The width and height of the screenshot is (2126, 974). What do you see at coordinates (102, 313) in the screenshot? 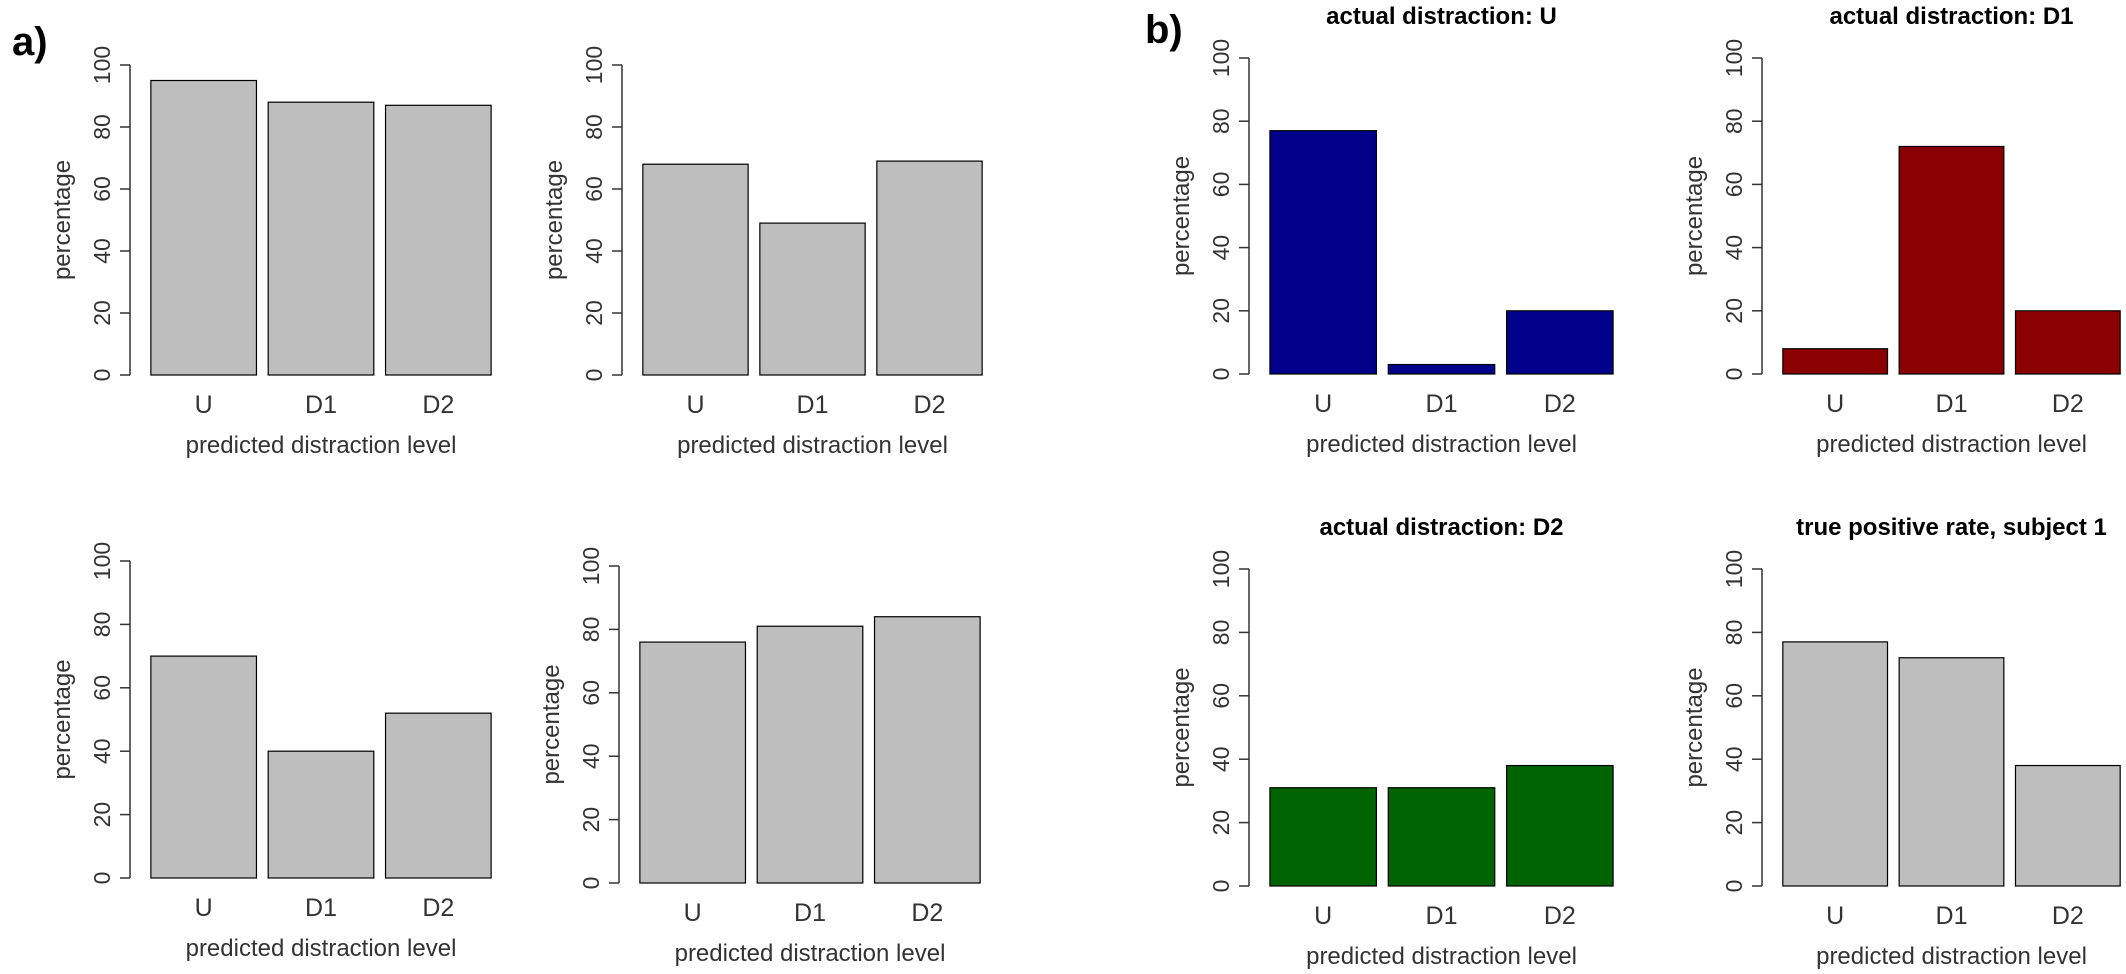
I see `chart1-y-tick-label: 20` at bounding box center [102, 313].